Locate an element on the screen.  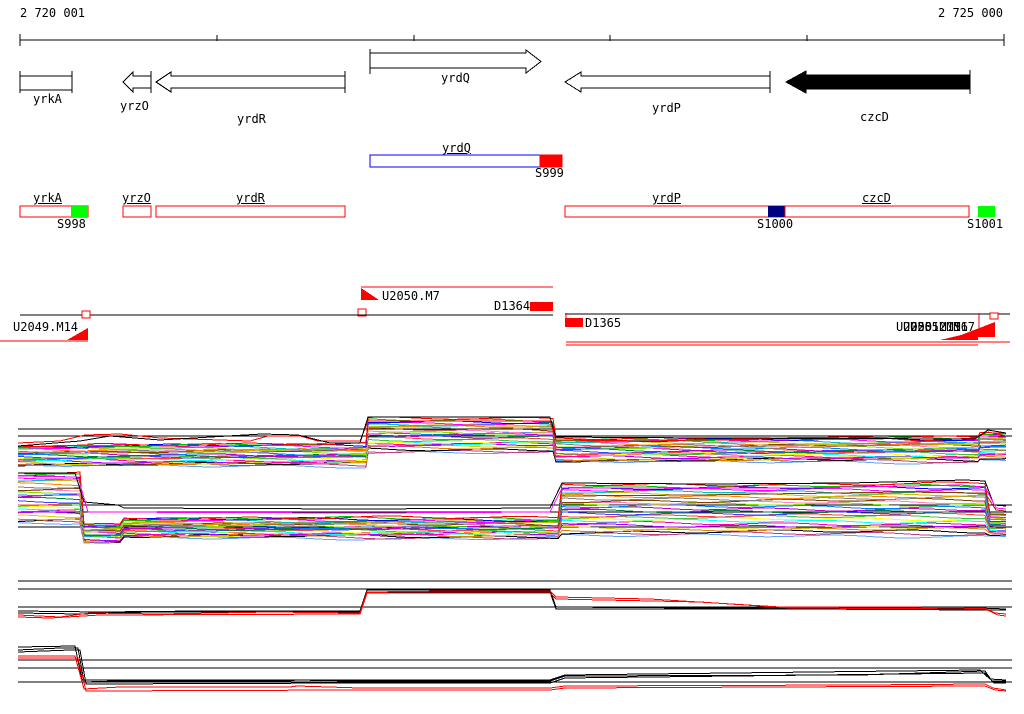
segment-S1000 is located at coordinates (776, 211).